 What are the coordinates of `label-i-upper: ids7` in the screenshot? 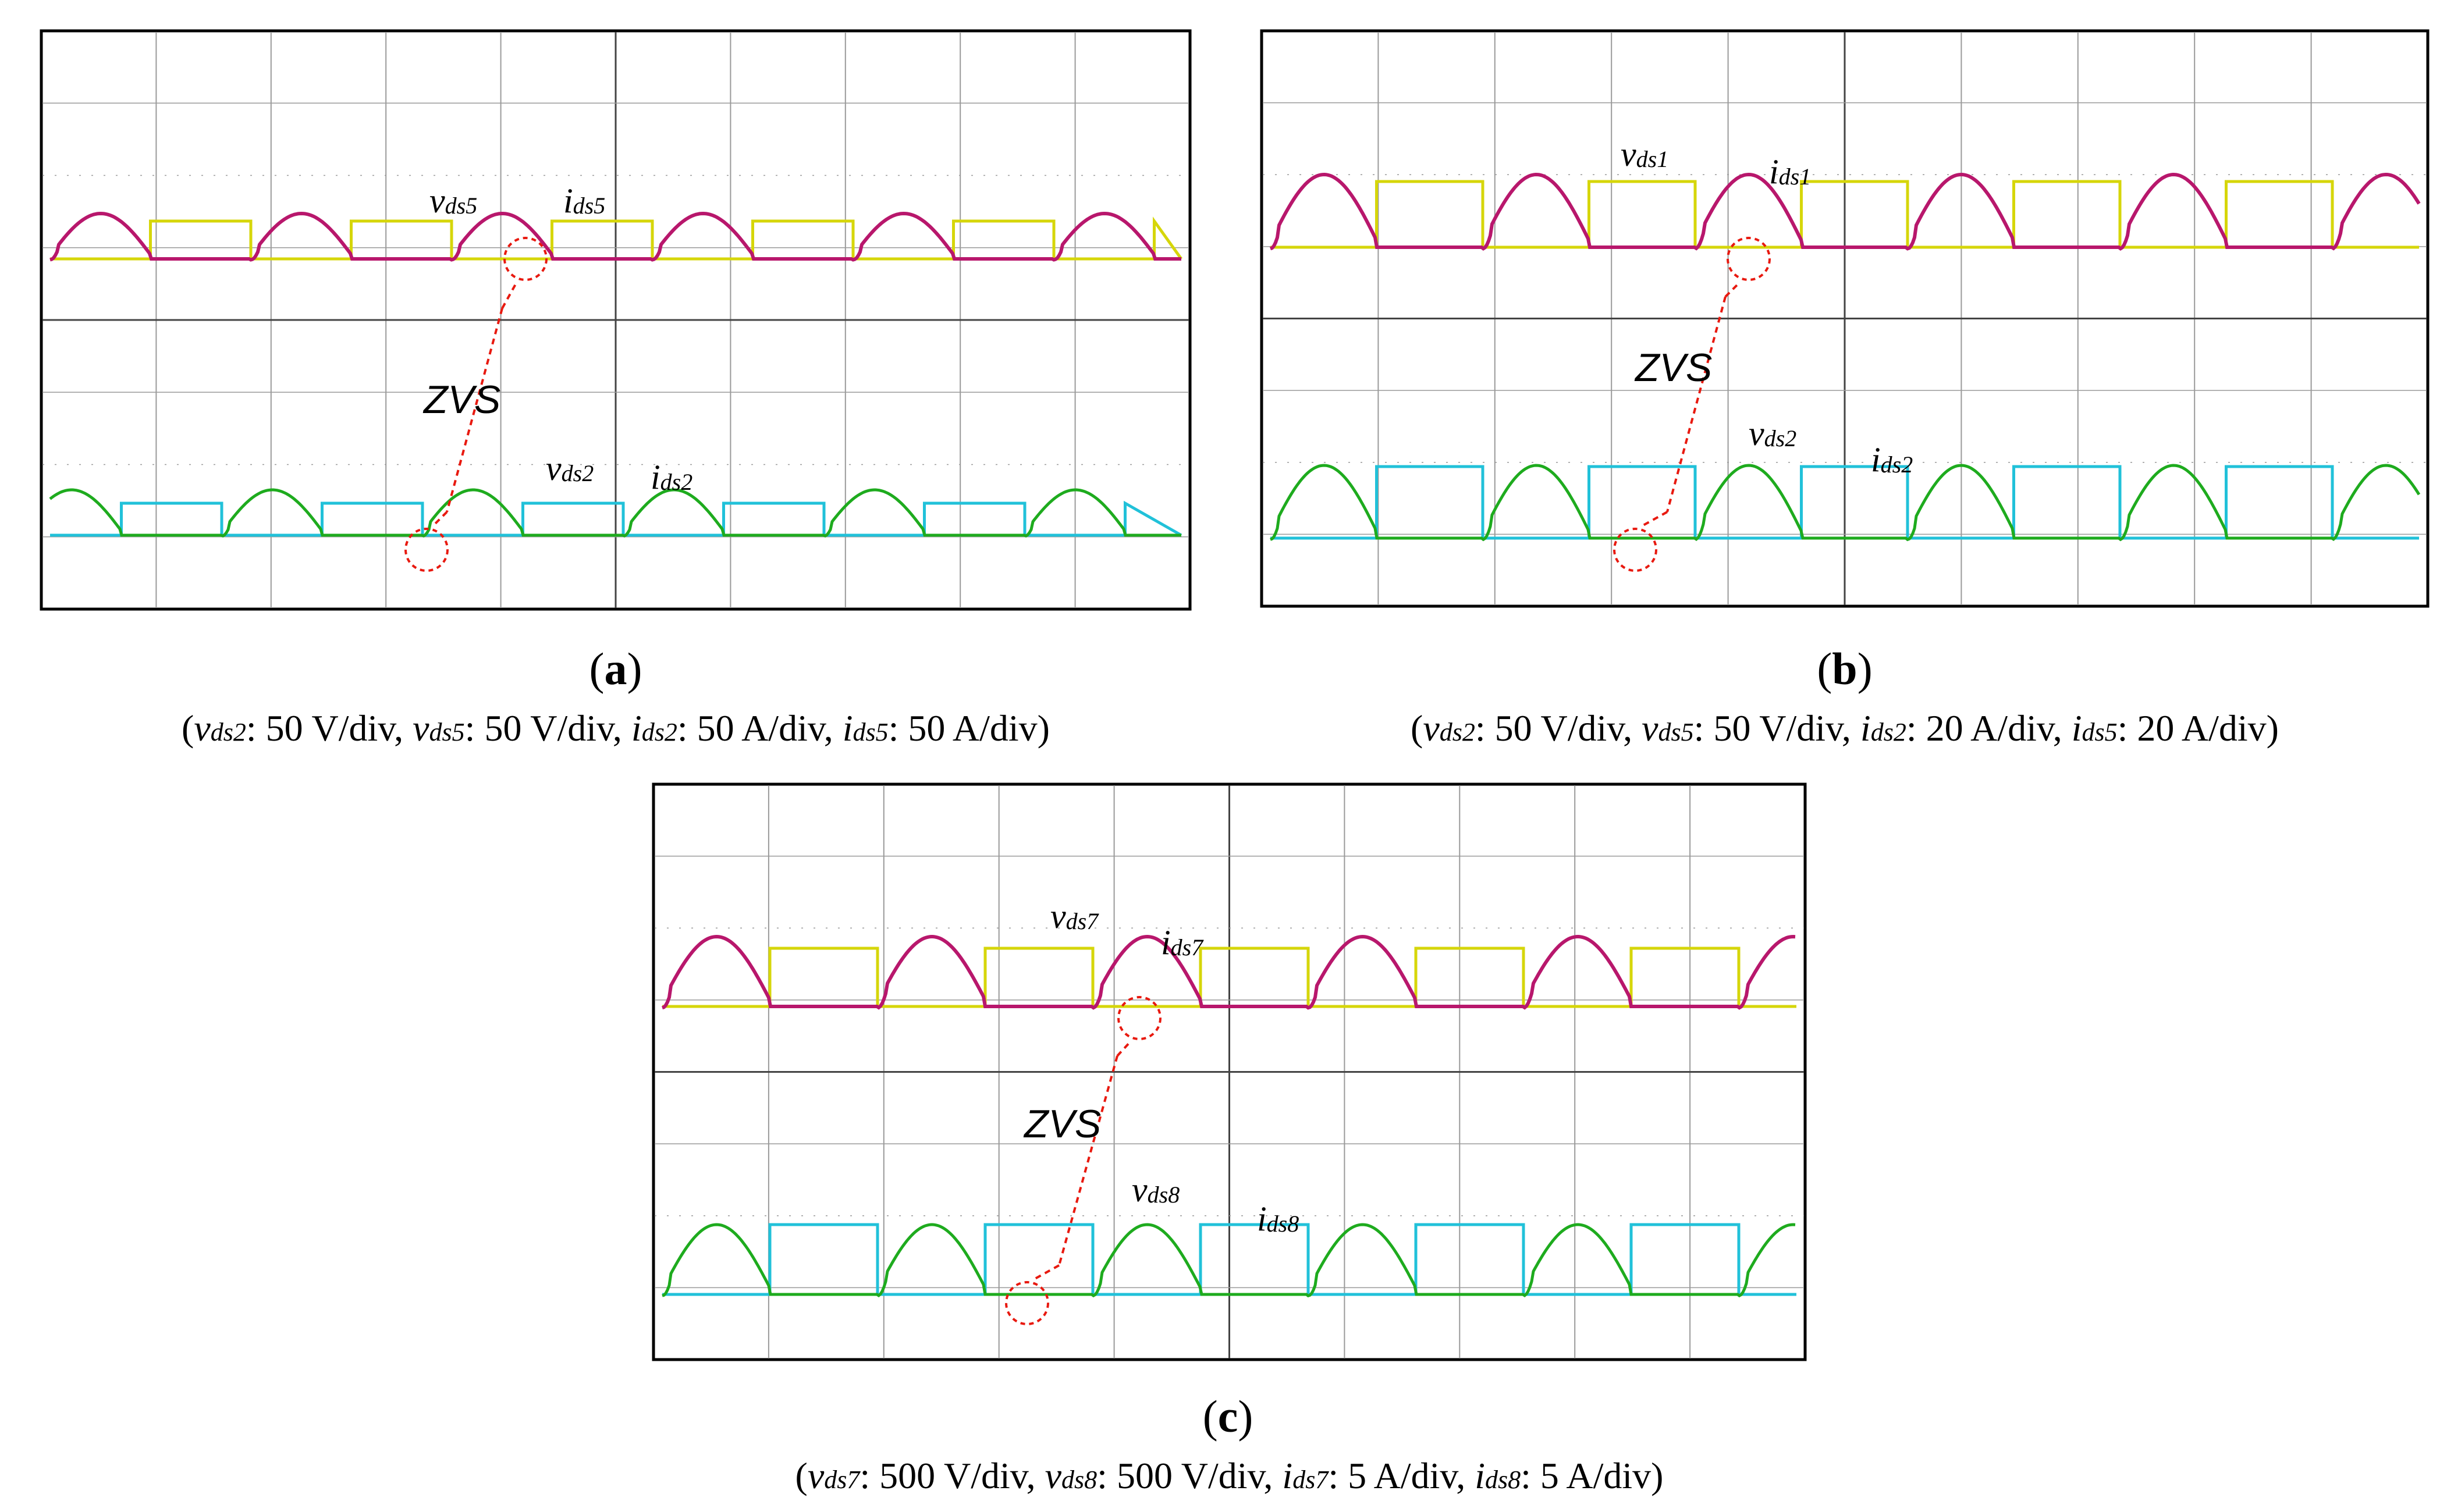 It's located at (1182, 942).